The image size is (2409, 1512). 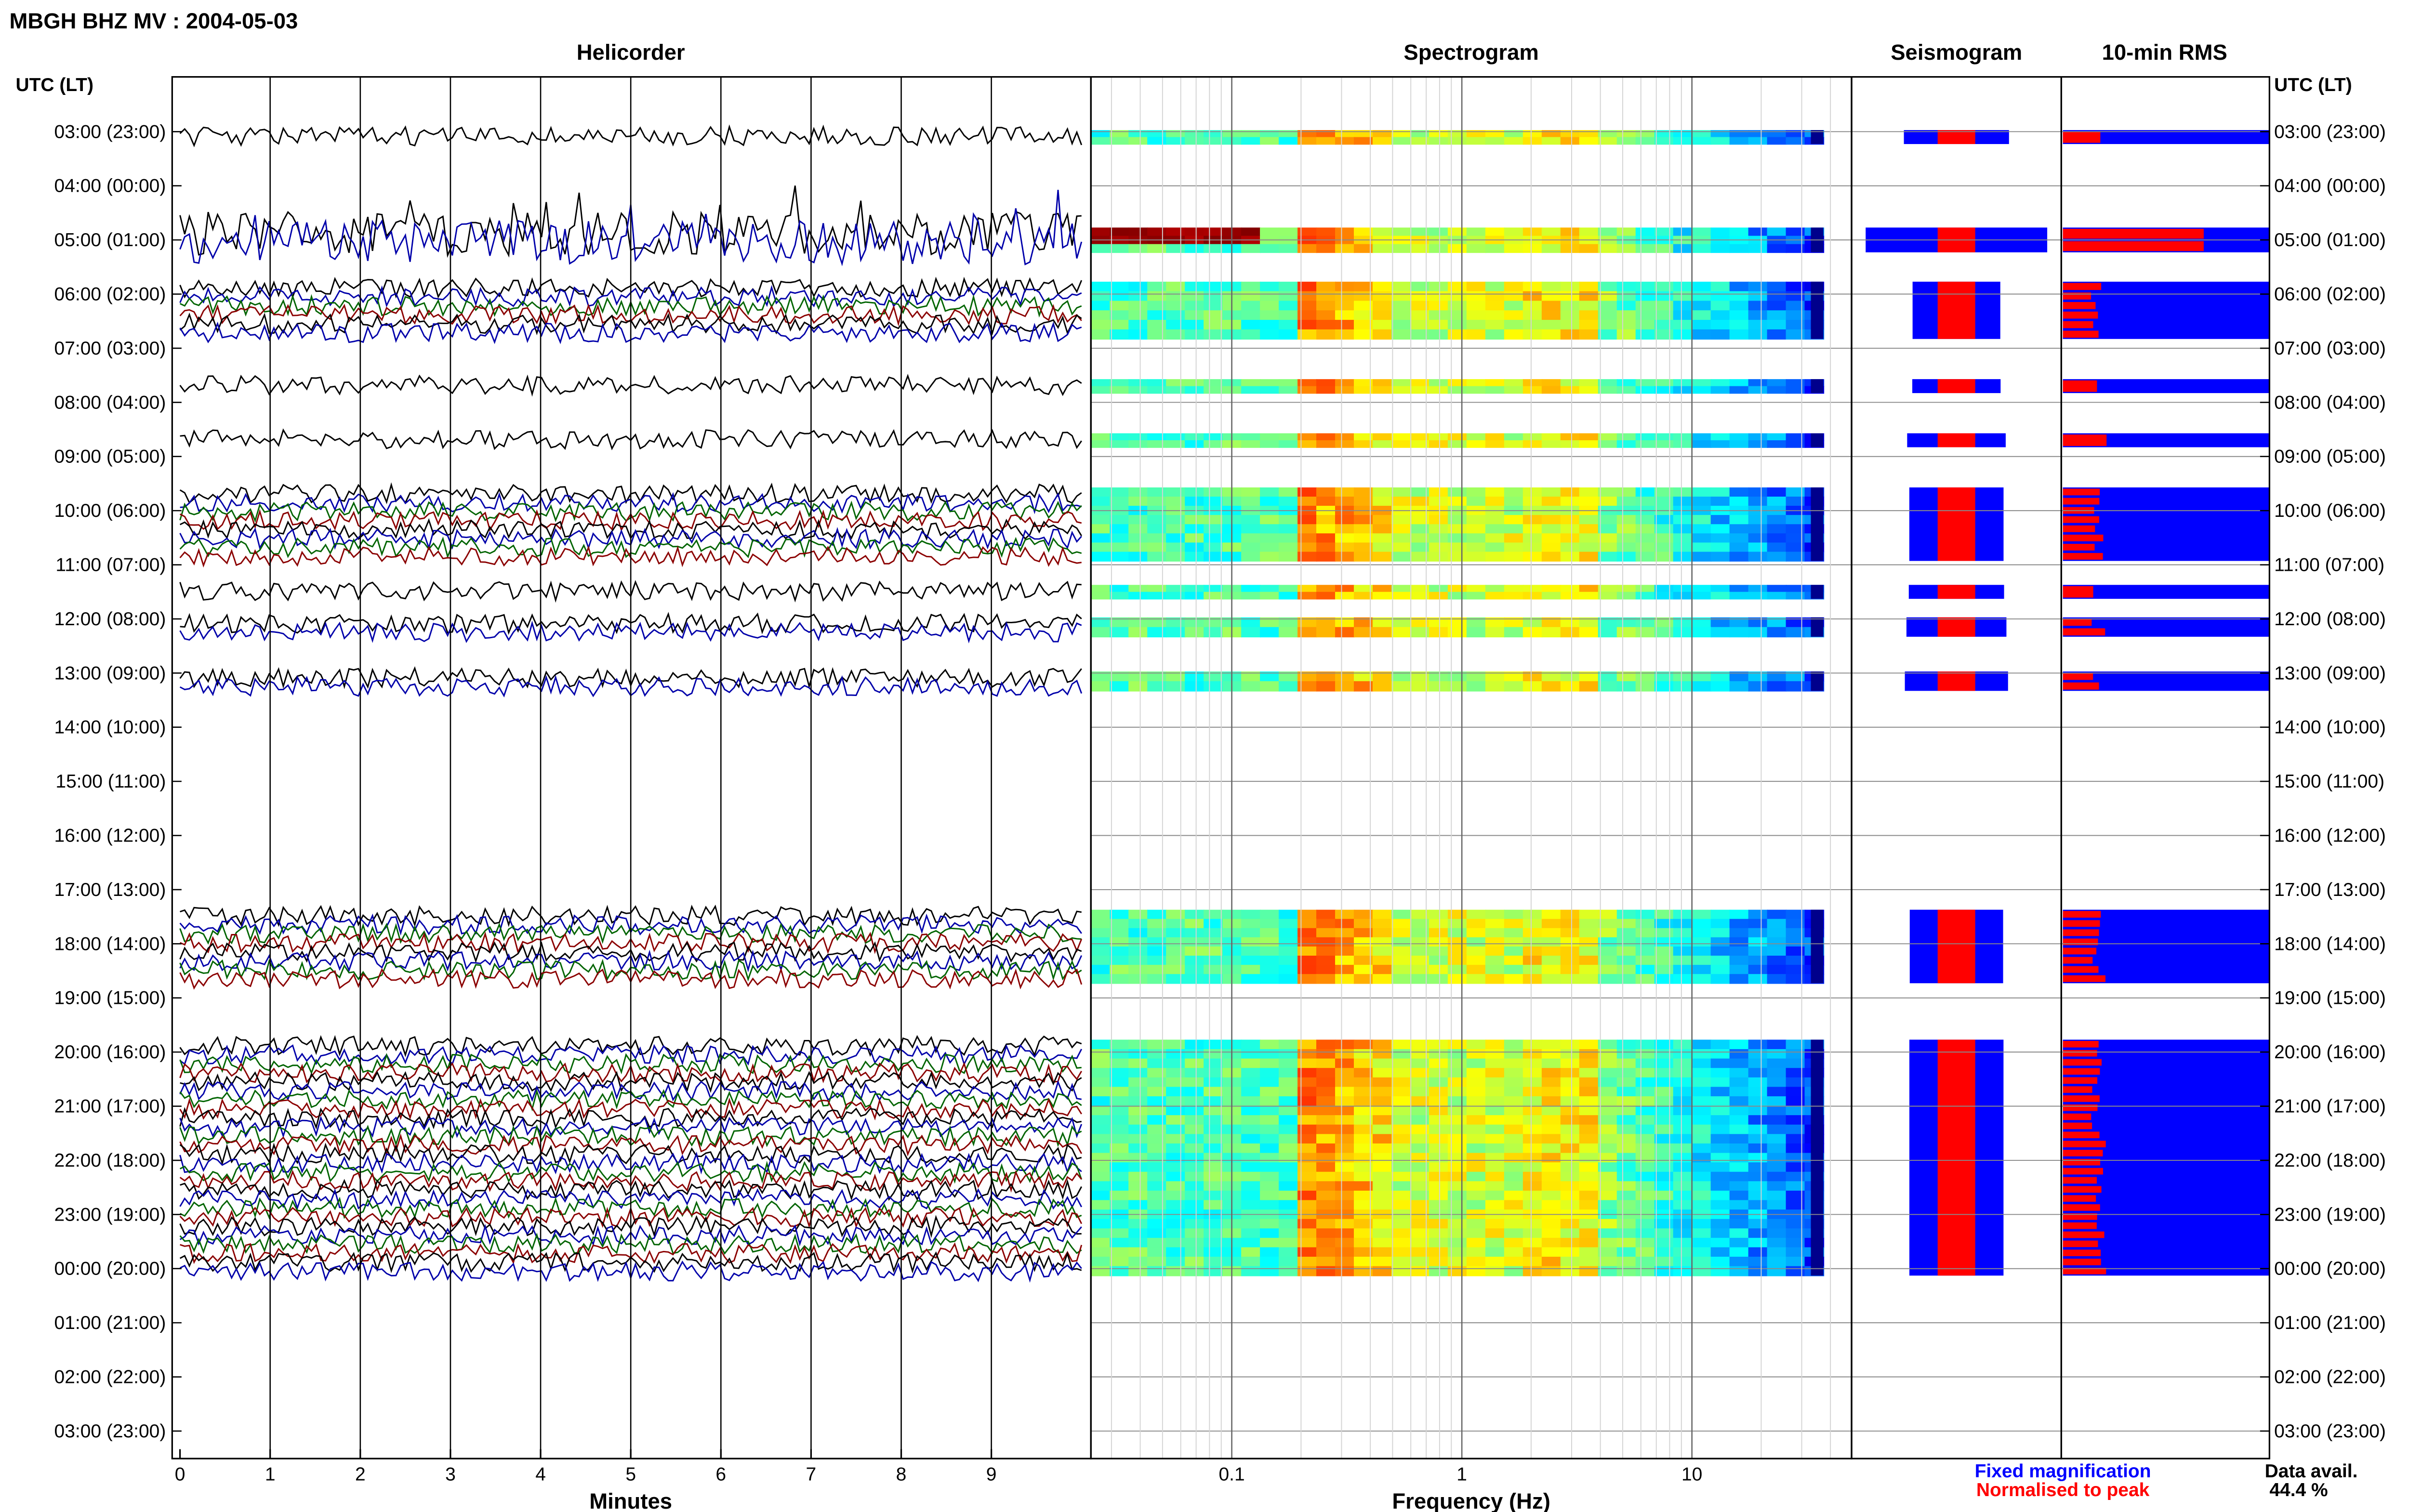 I want to click on hour-label-left: 14:00 (10:00), so click(x=110, y=727).